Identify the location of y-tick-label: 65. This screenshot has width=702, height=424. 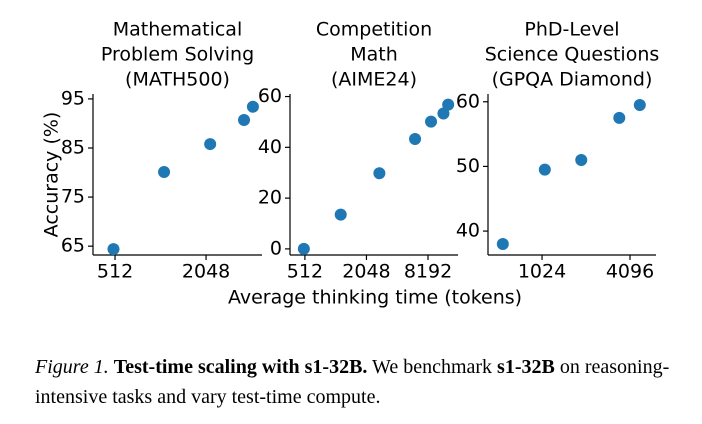
(73, 246).